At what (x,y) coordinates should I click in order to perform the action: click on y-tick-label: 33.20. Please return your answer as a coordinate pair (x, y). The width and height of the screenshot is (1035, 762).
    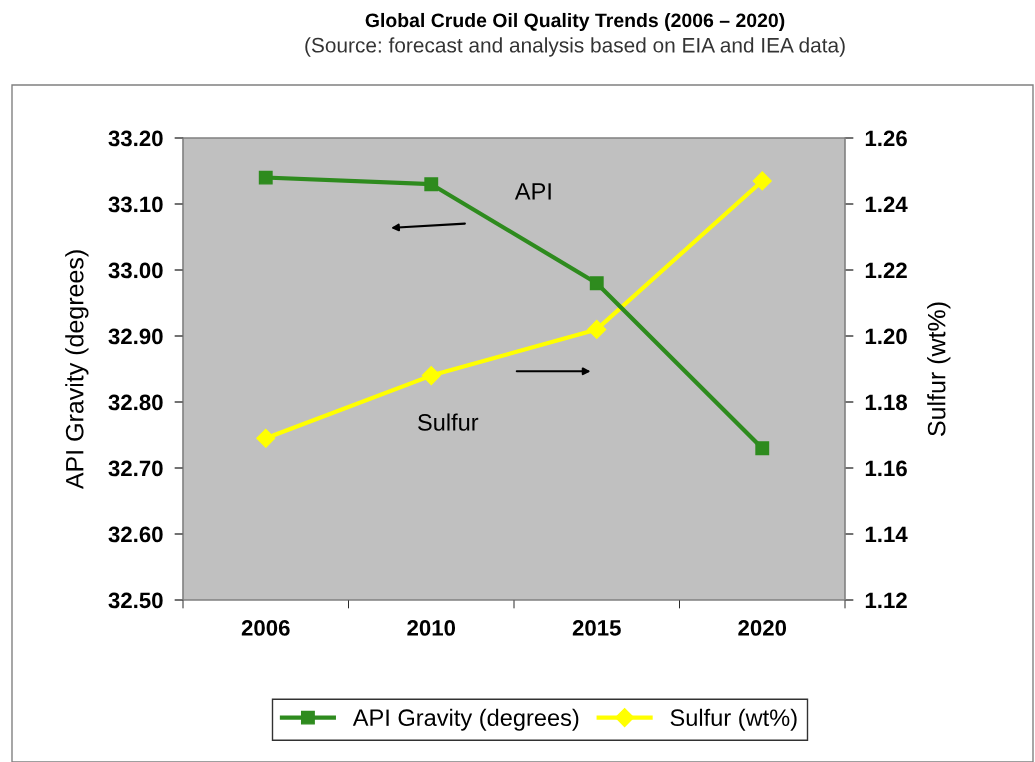
    Looking at the image, I should click on (135, 138).